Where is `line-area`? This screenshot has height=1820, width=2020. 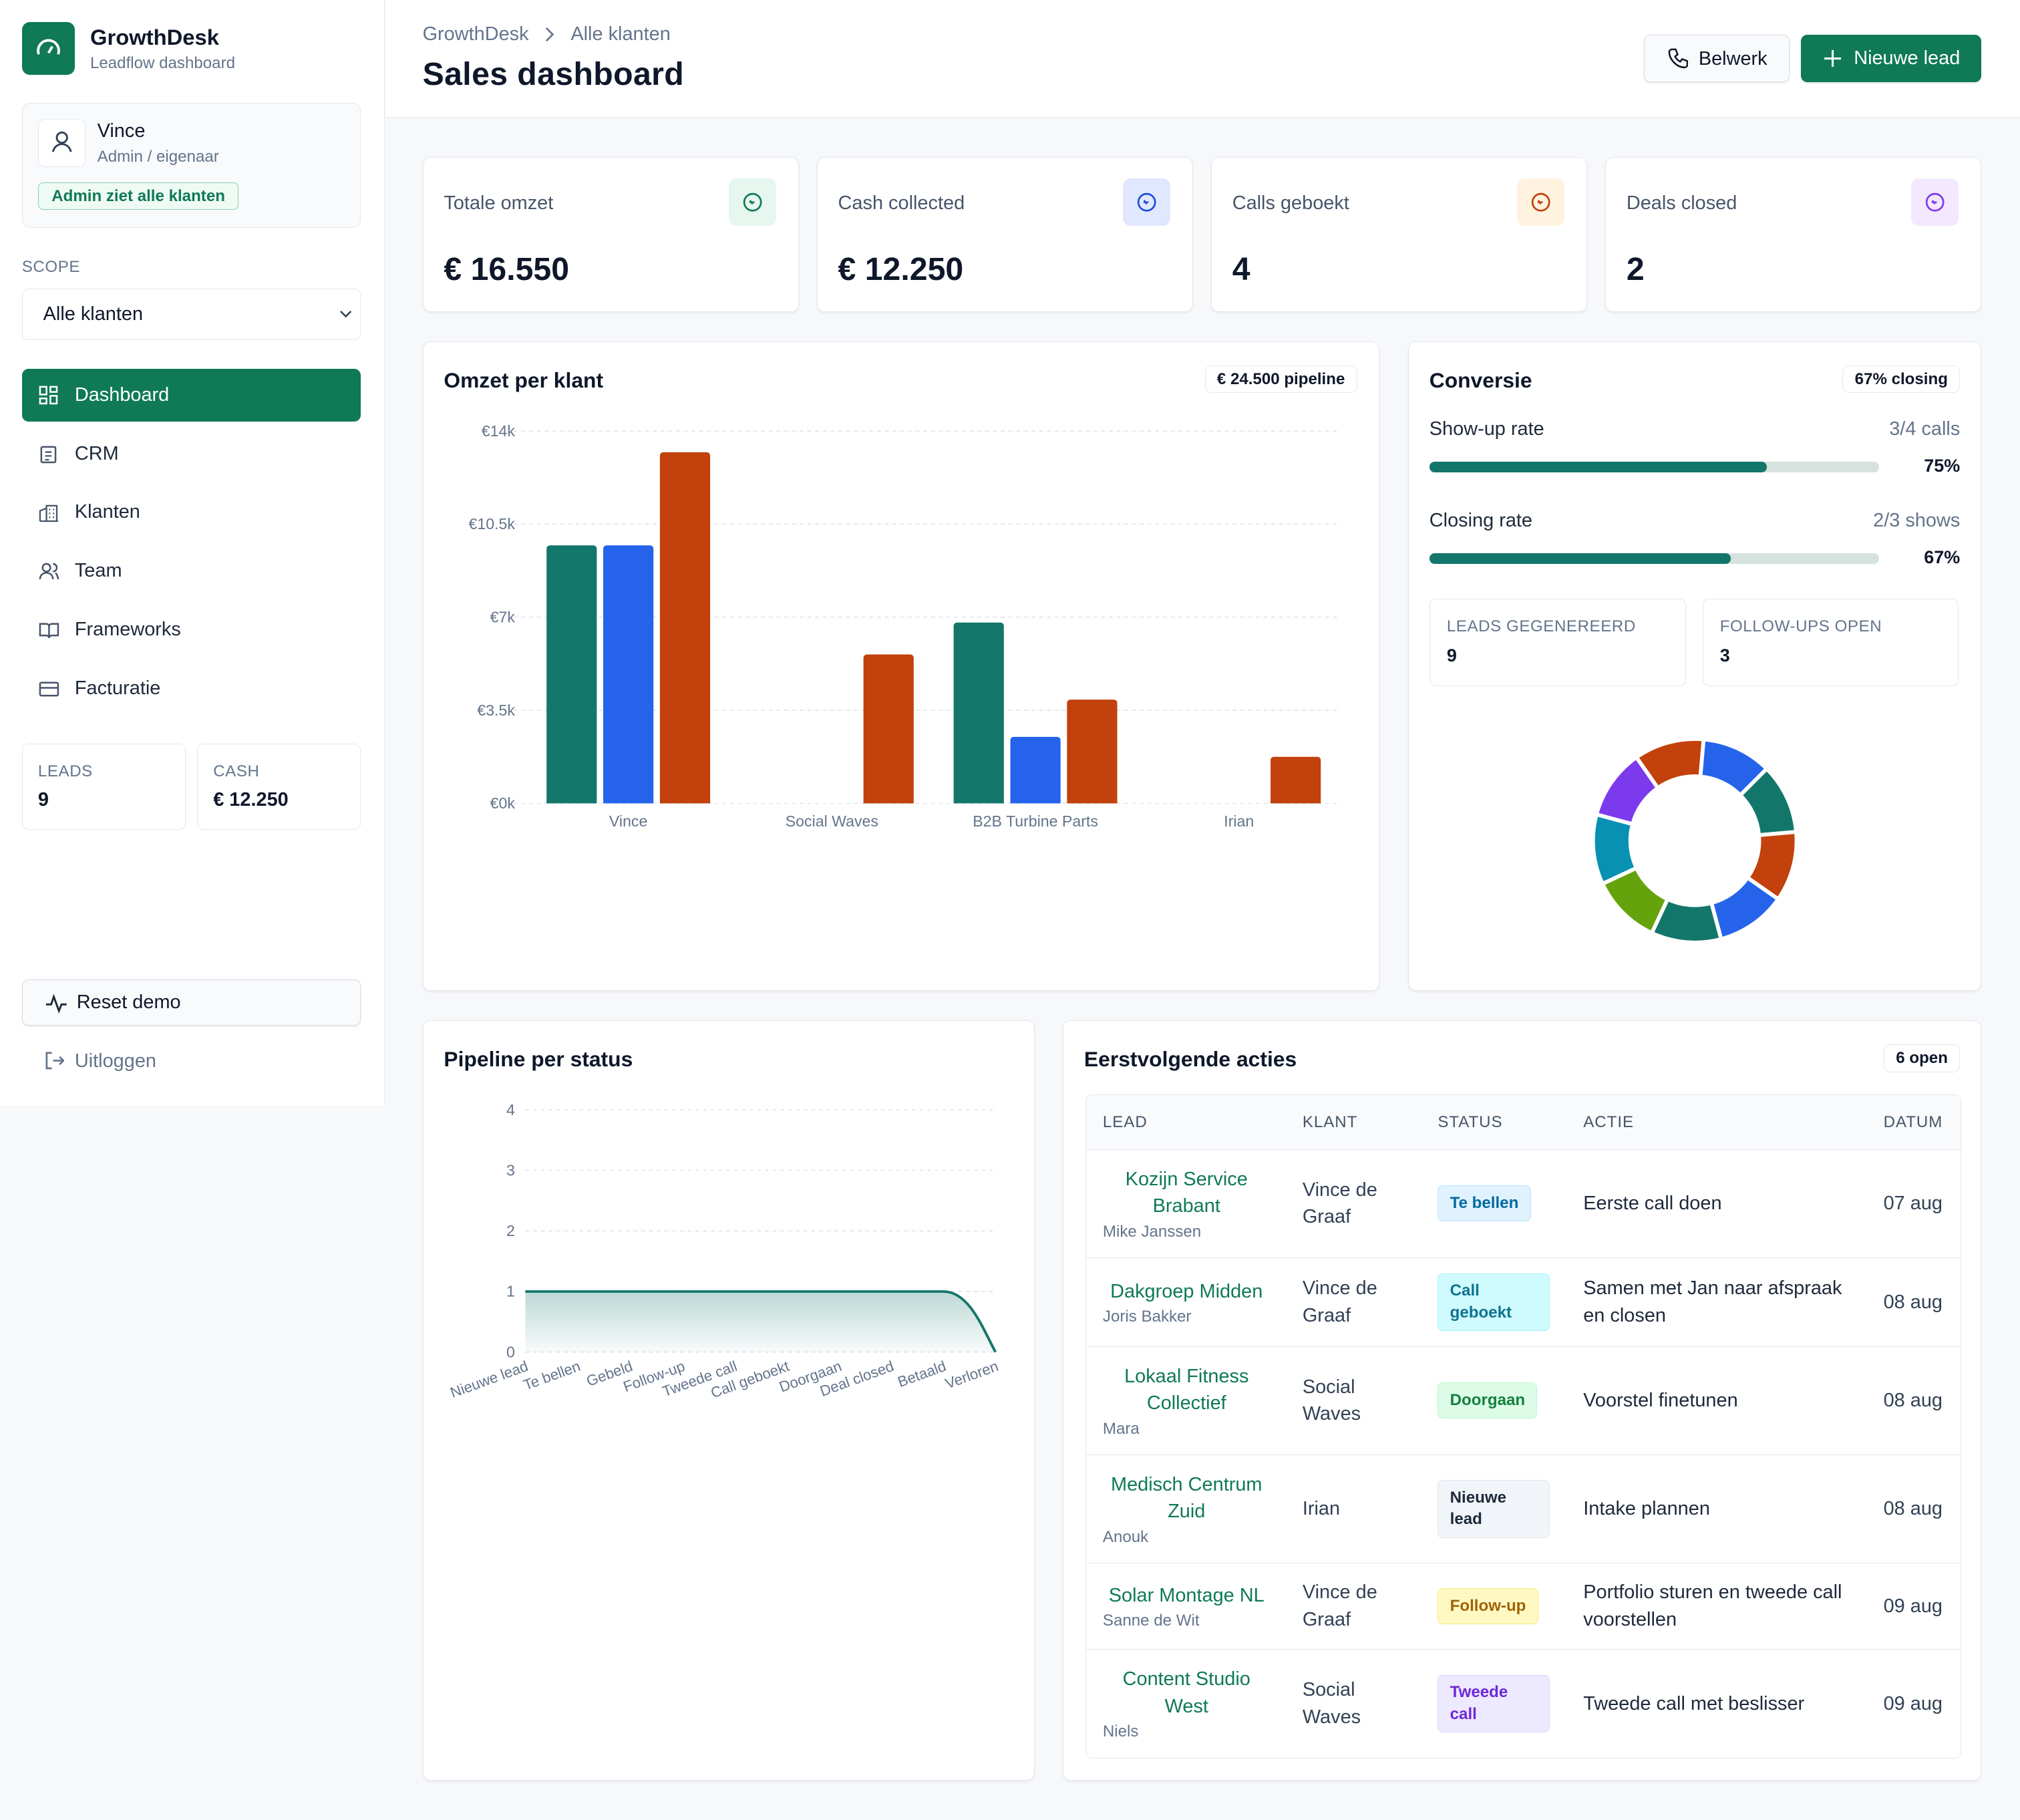 line-area is located at coordinates (759, 1322).